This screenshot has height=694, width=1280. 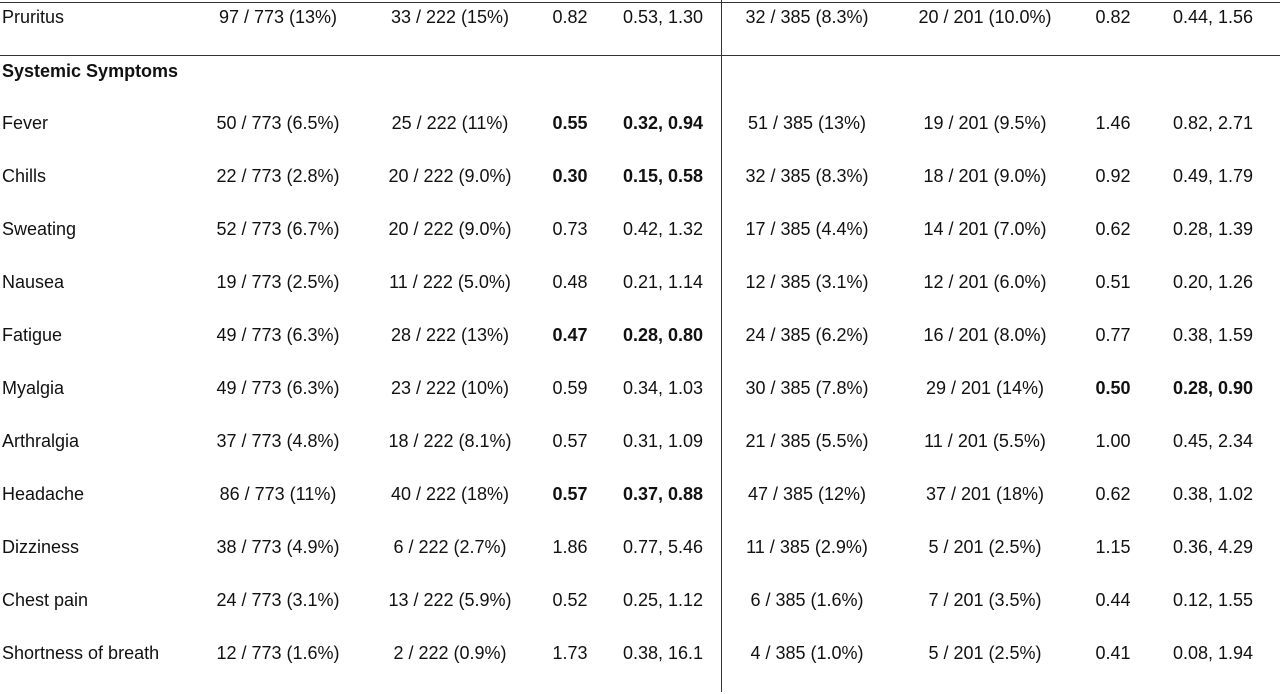 What do you see at coordinates (663, 441) in the screenshot?
I see `table-cell: 0.31, 1.09` at bounding box center [663, 441].